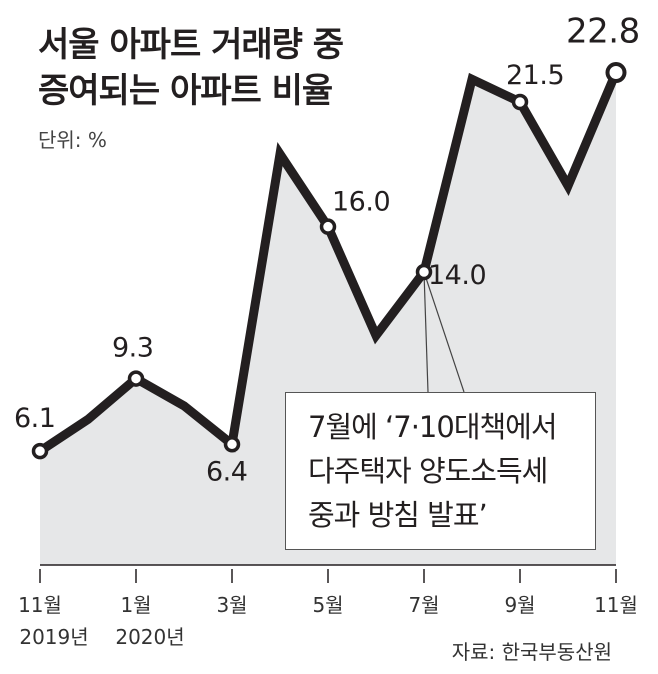 This screenshot has height=674, width=658. I want to click on data-label-12: 22.8, so click(603, 32).